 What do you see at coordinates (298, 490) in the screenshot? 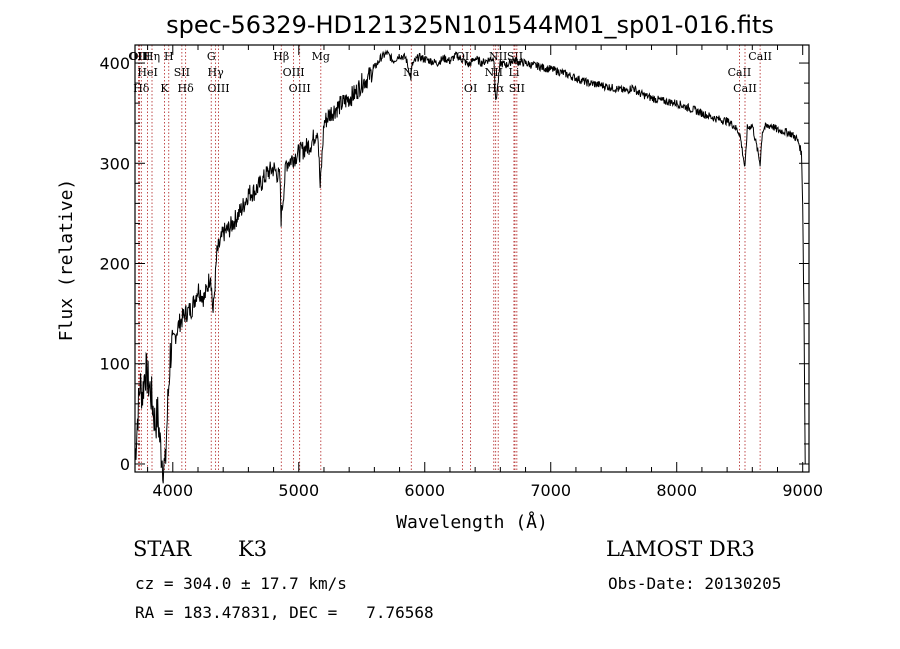
I see `x-tick-label: 5000` at bounding box center [298, 490].